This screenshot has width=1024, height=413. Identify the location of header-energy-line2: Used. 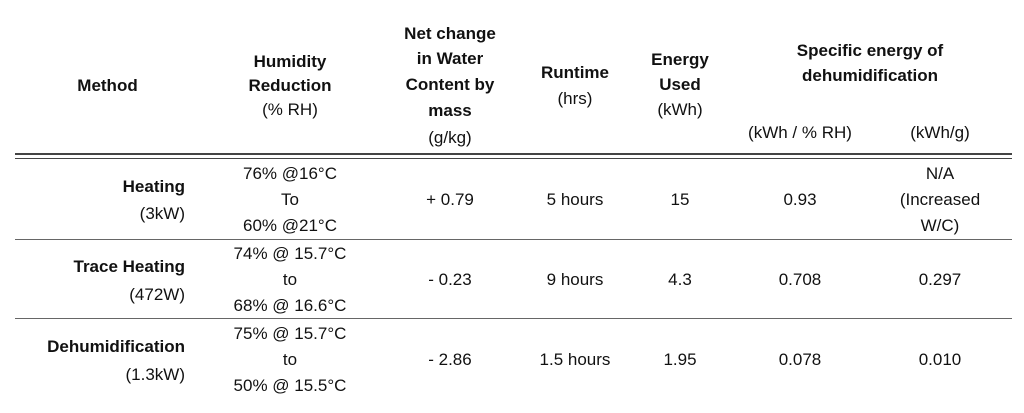
(680, 84).